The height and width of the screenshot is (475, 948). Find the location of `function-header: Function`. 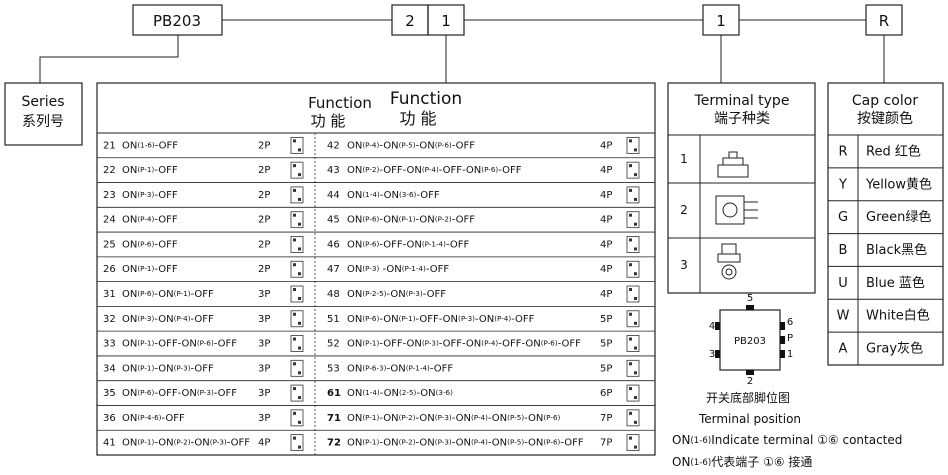

function-header: Function is located at coordinates (426, 99).